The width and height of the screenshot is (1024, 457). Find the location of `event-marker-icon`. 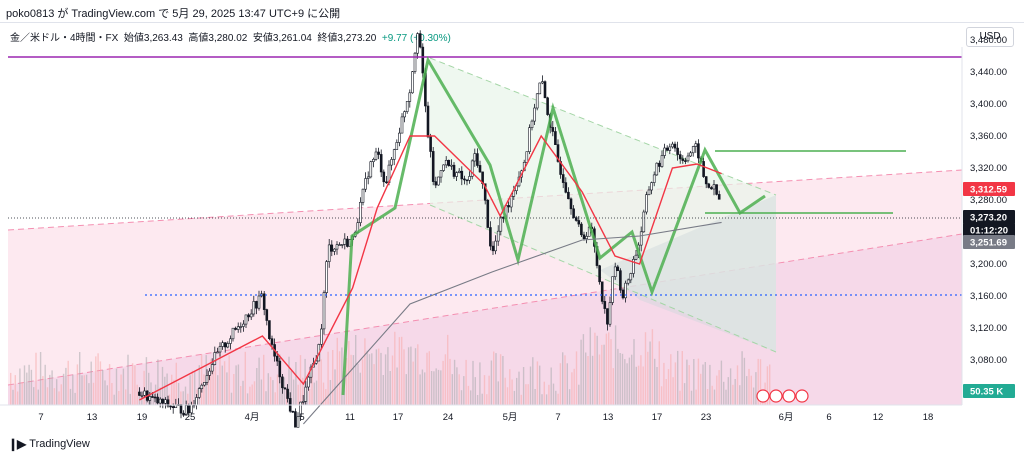

event-marker-icon is located at coordinates (802, 396).